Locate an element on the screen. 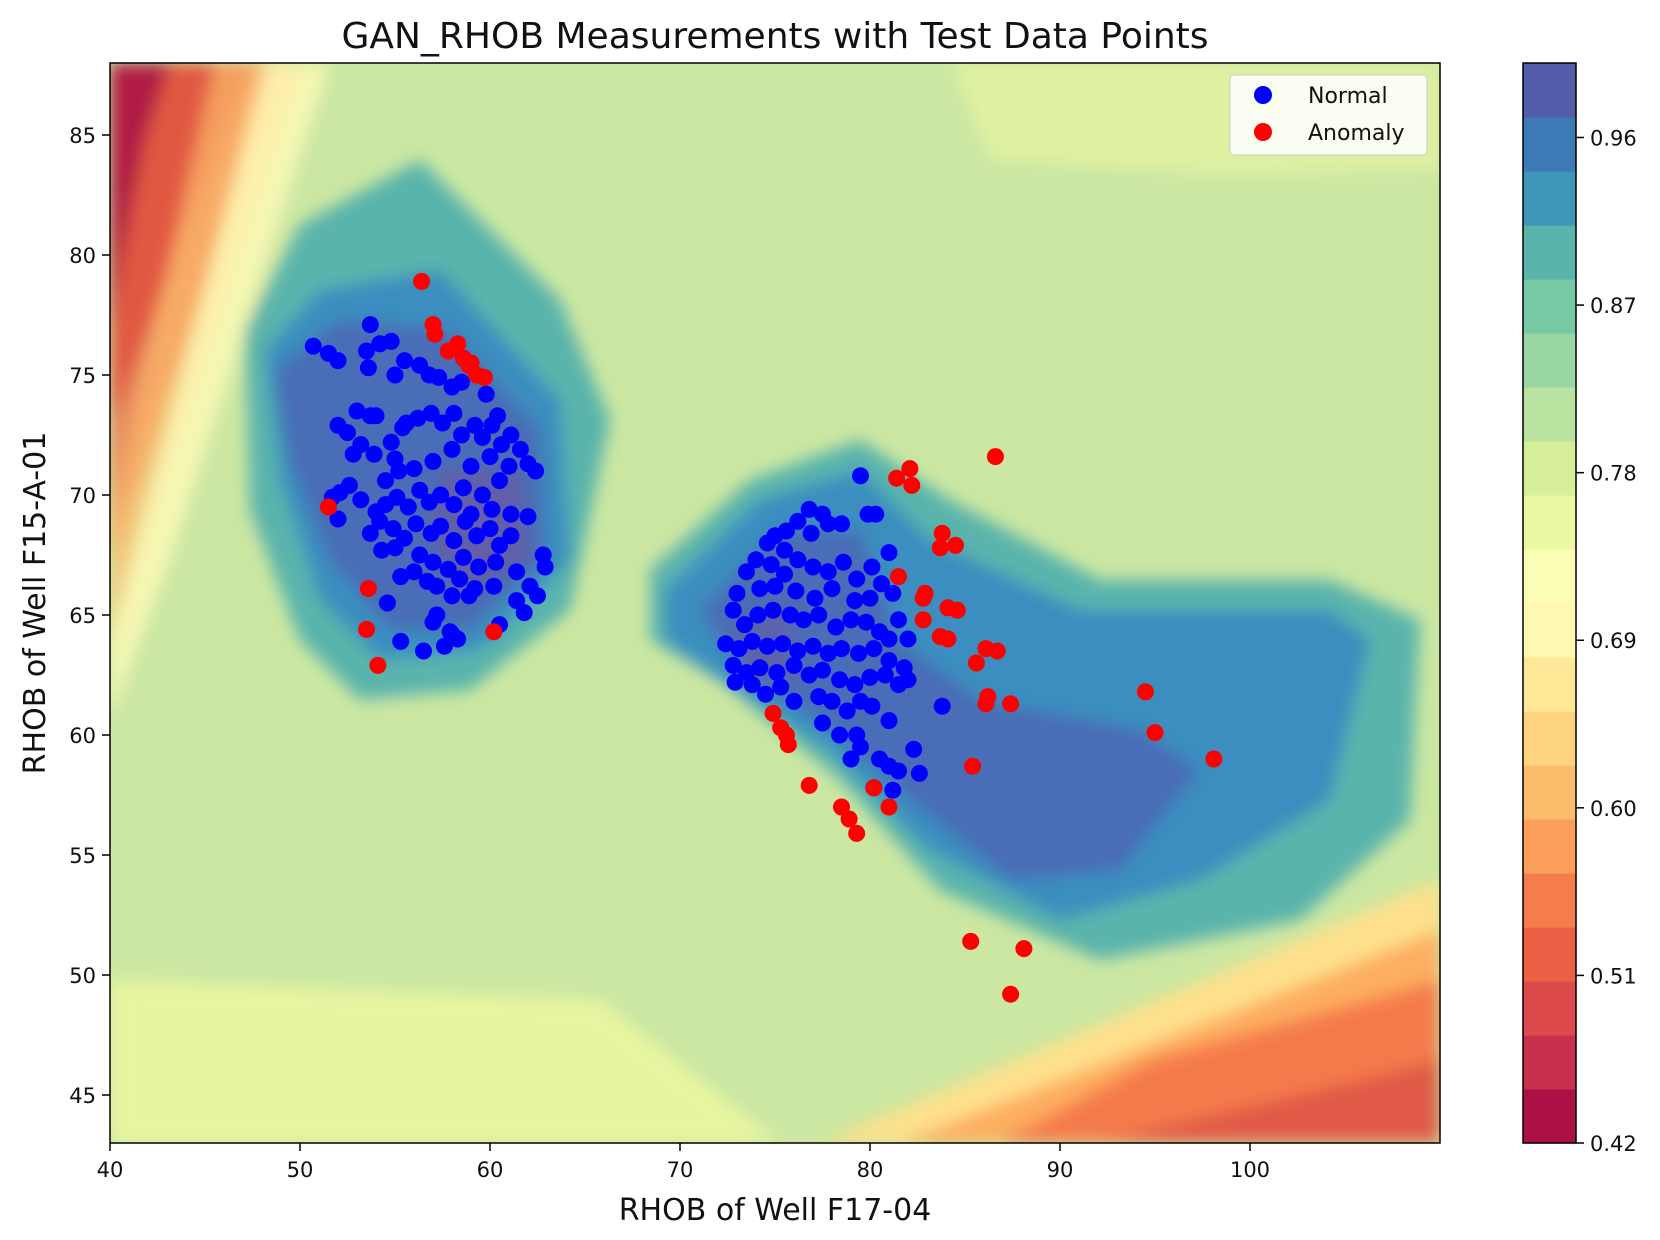  y-tick-label: 70 is located at coordinates (82, 496).